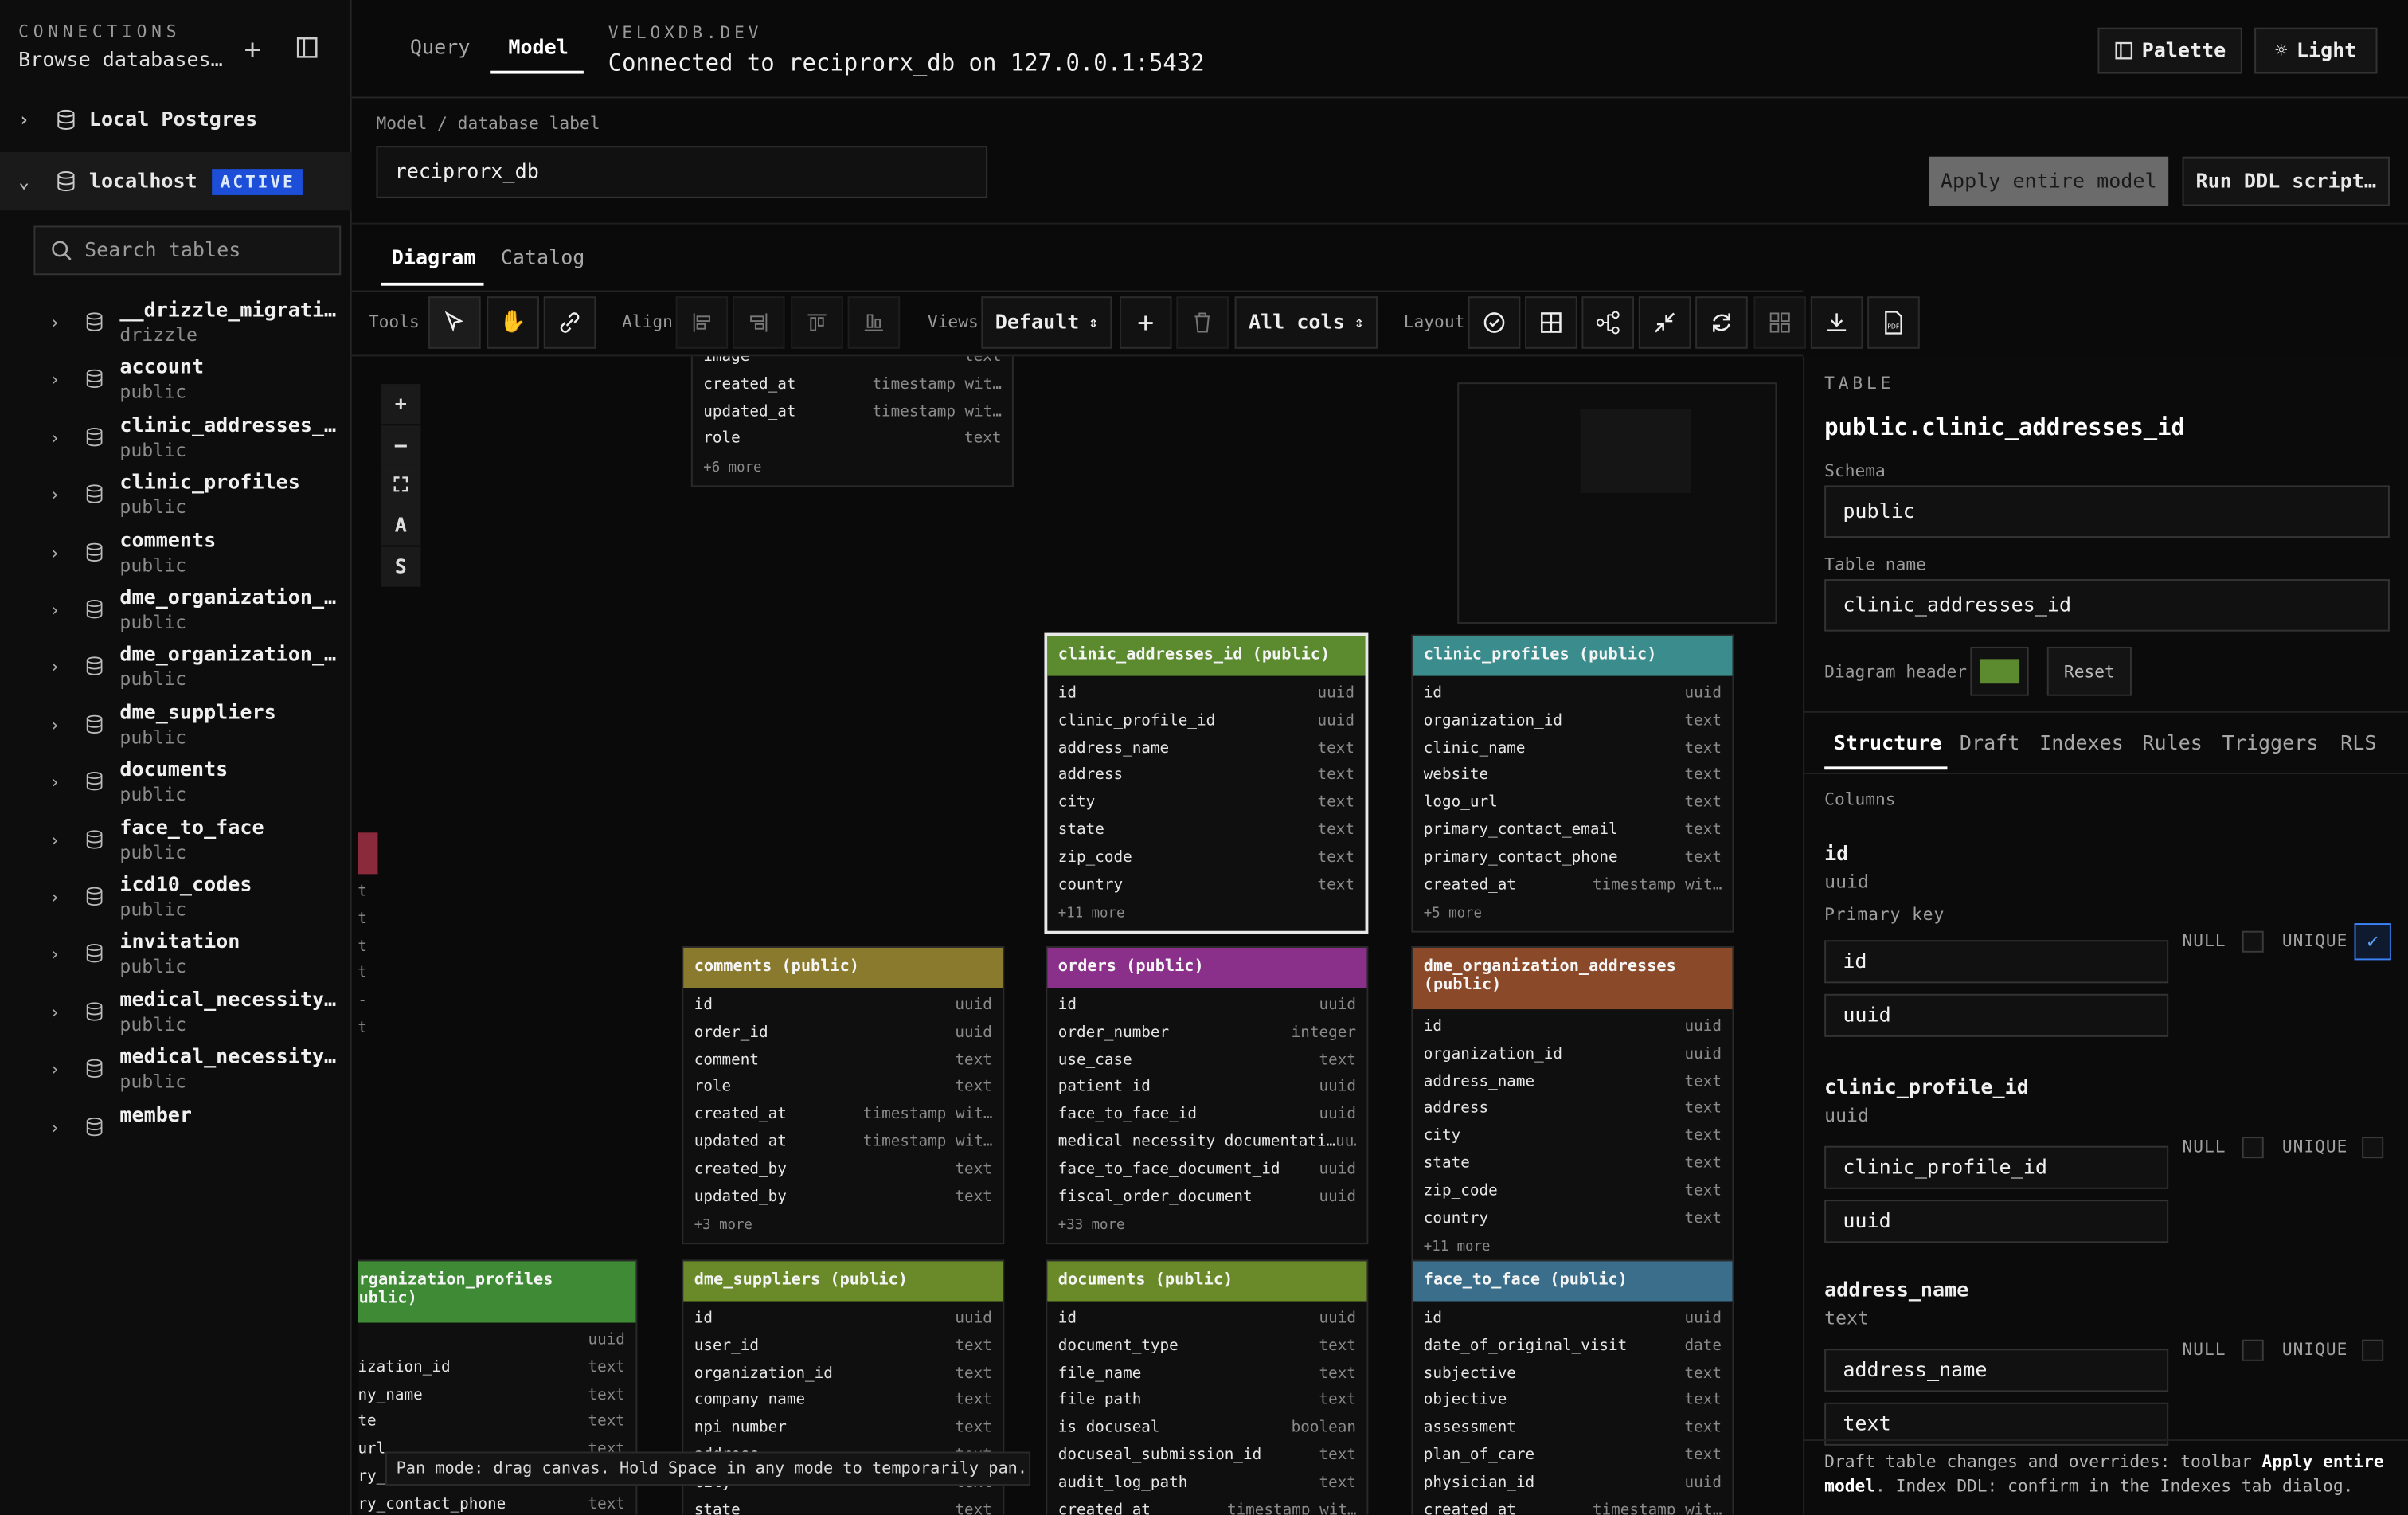 The width and height of the screenshot is (2408, 1515). What do you see at coordinates (176, 844) in the screenshot?
I see `sidebar-table-item: › face_to_face public` at bounding box center [176, 844].